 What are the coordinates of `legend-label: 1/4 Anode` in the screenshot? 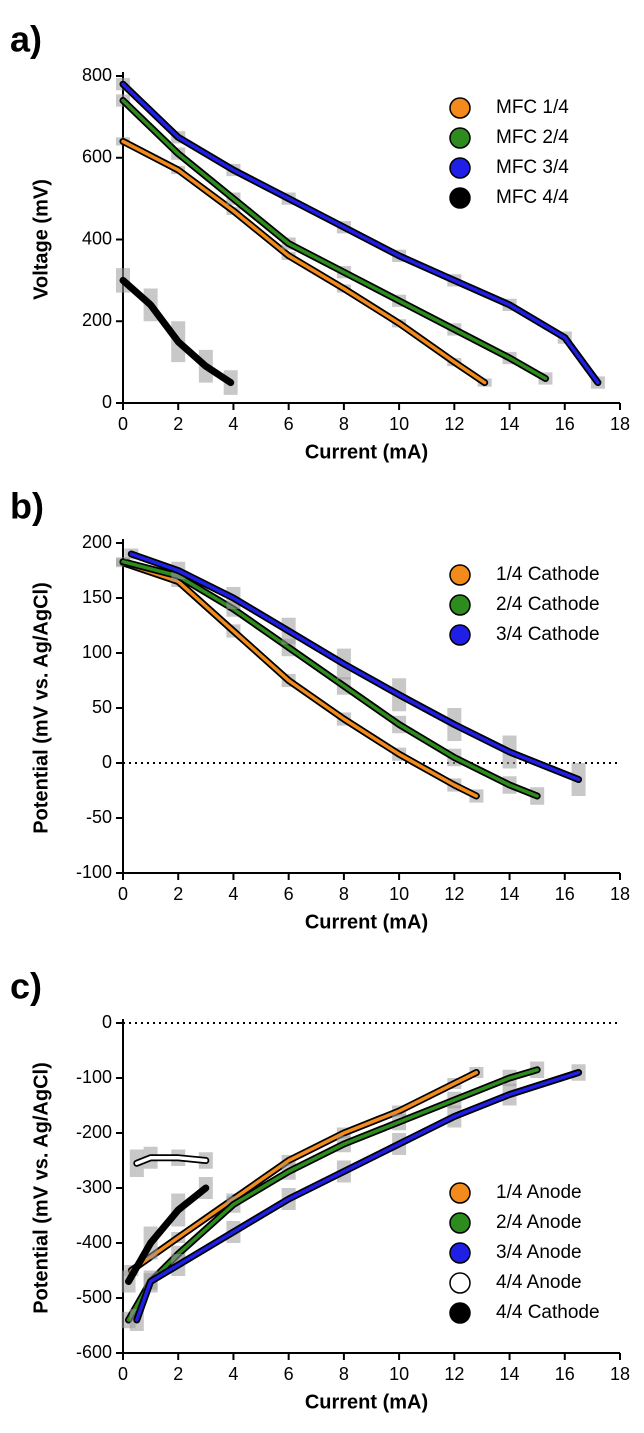 It's located at (539, 1192).